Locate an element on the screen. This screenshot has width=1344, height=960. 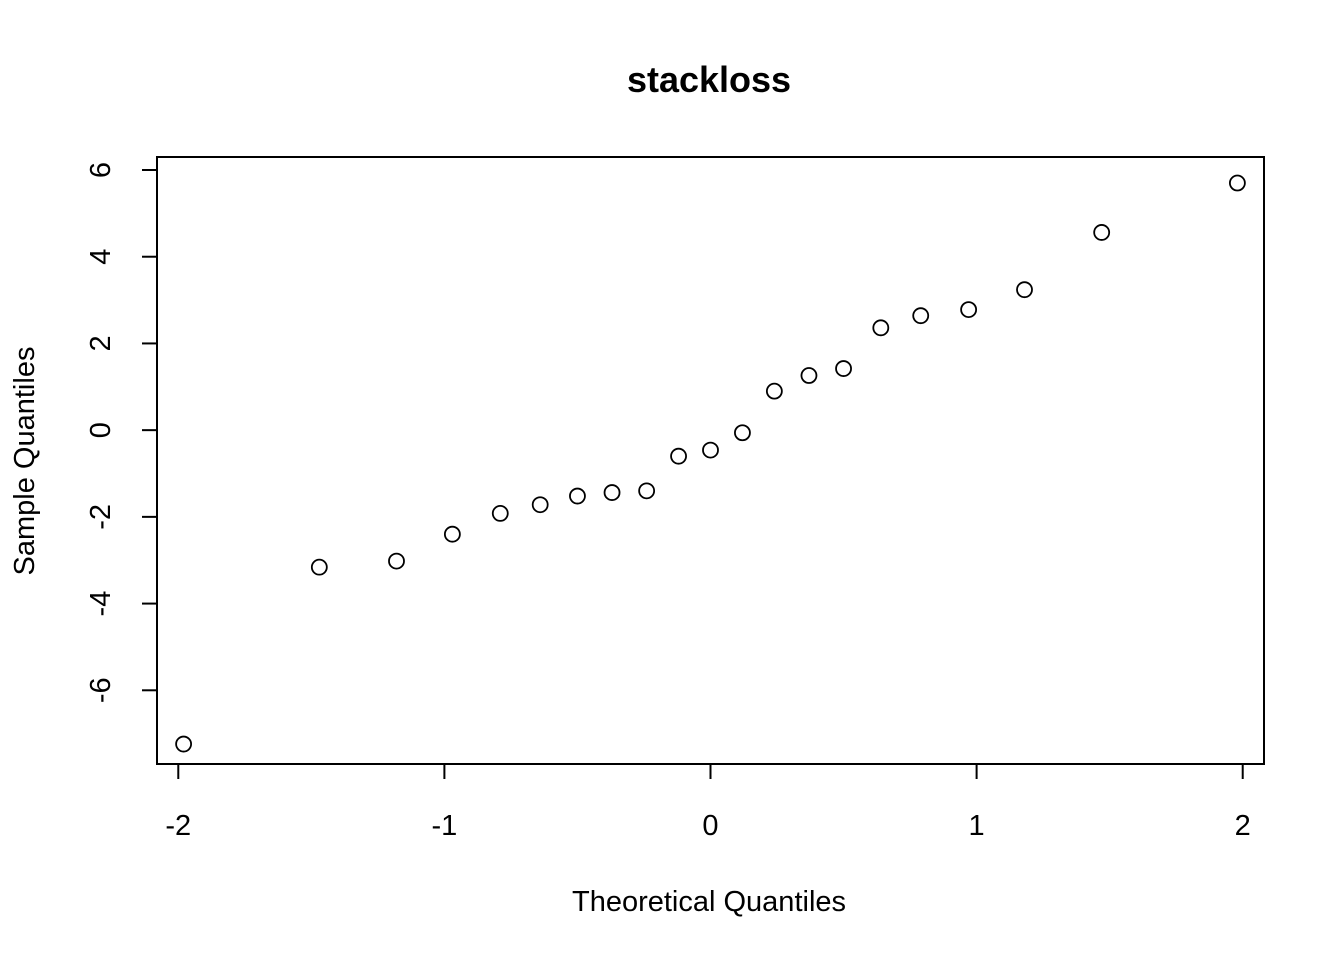
y-tick-label: 0 is located at coordinates (101, 430).